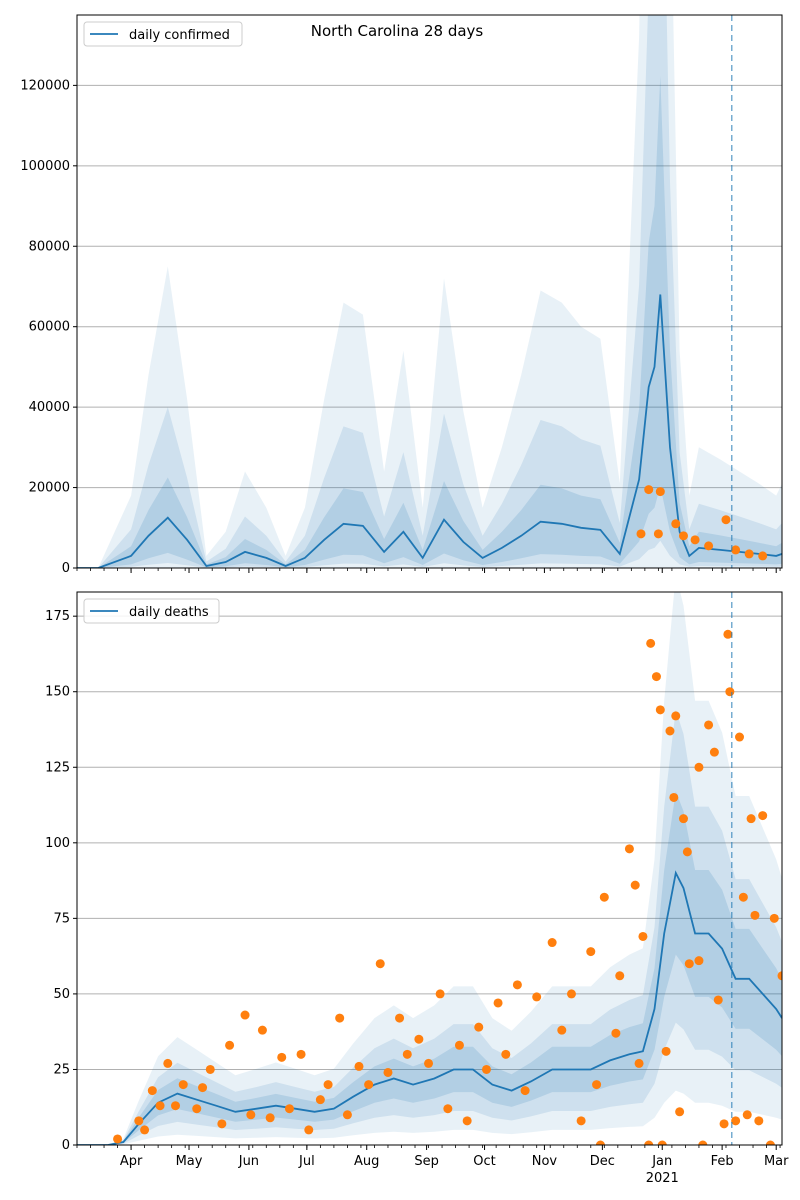 The image size is (800, 1200). What do you see at coordinates (306, 1161) in the screenshot?
I see `x-tick-label: Jul` at bounding box center [306, 1161].